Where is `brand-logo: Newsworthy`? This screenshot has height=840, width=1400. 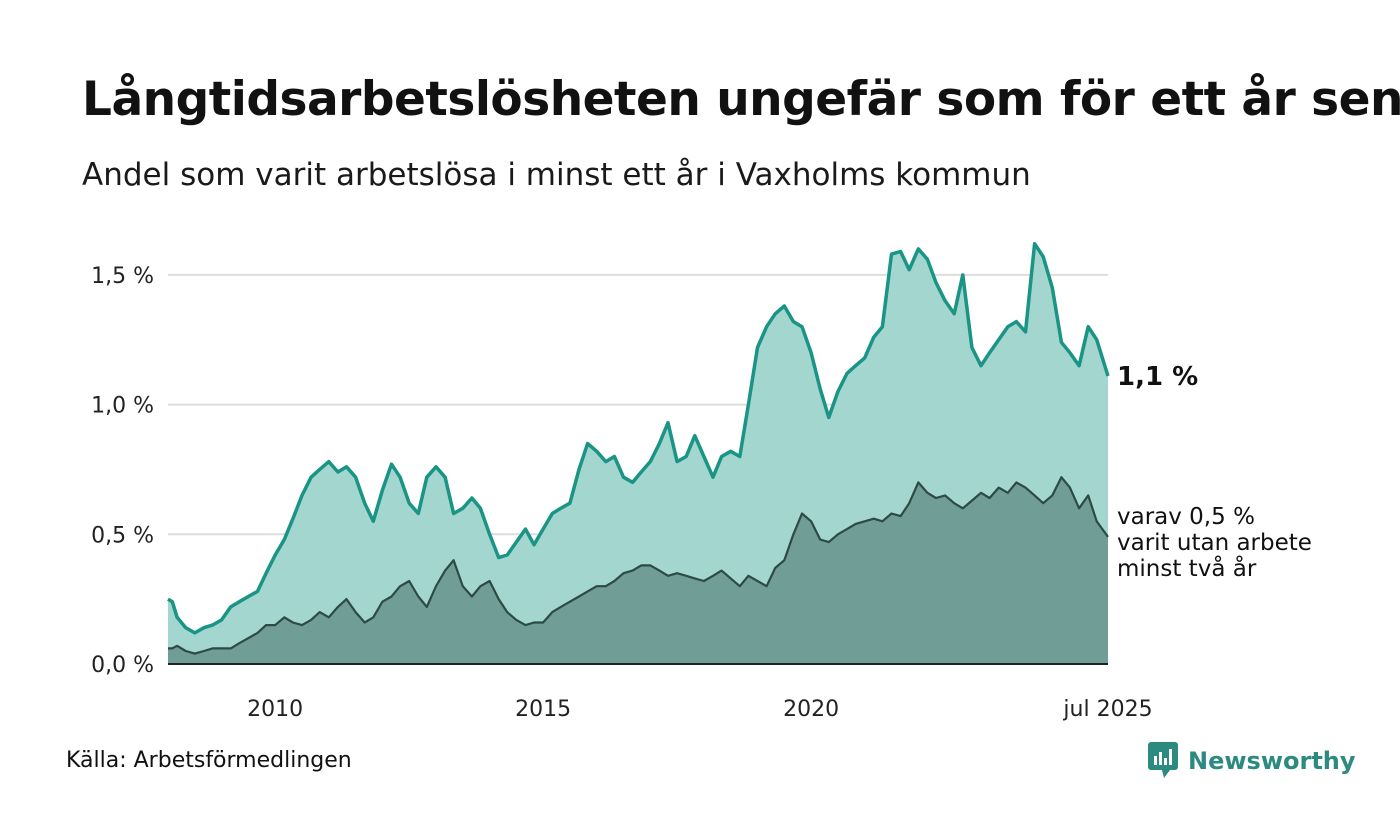
brand-logo: Newsworthy is located at coordinates (1252, 761).